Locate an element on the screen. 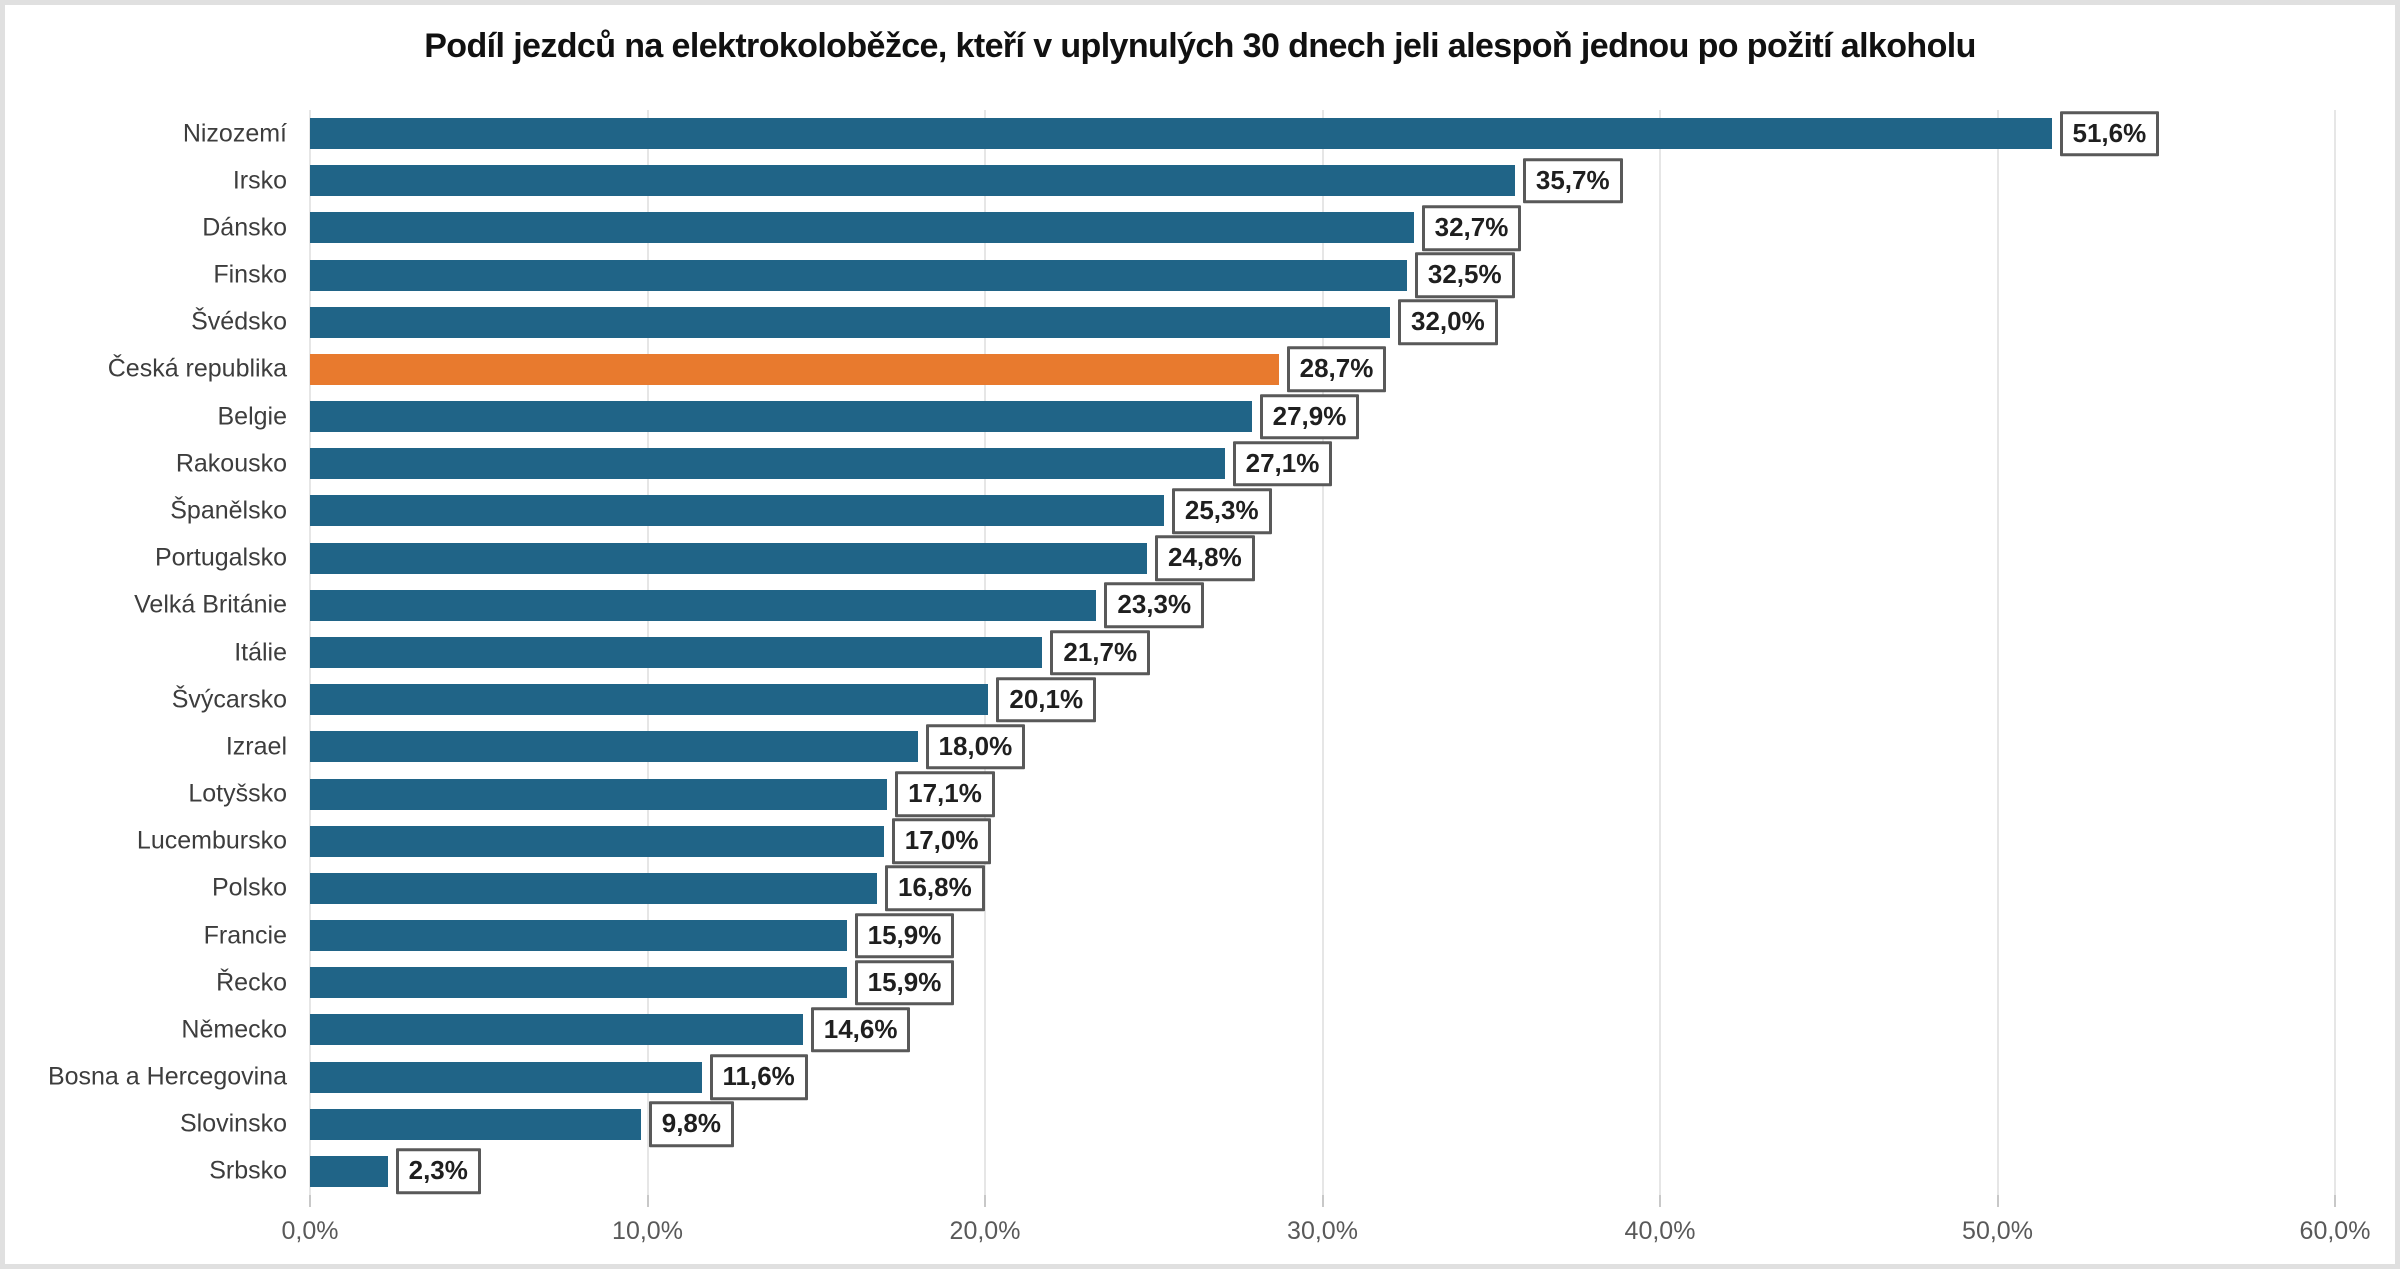 The image size is (2400, 1269). category-label: Švýcarsko is located at coordinates (229, 699).